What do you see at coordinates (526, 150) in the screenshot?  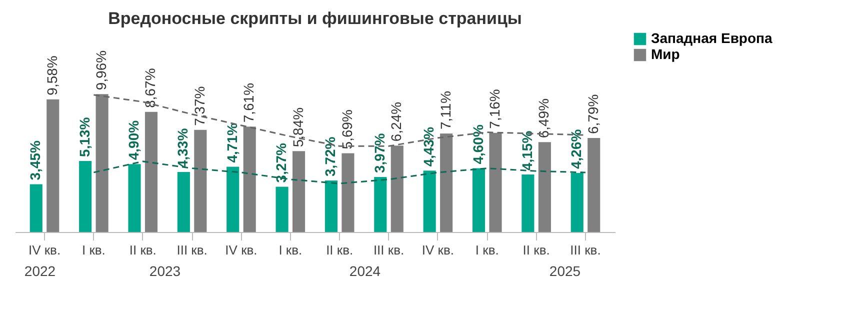 I see `data-label: 4,15%` at bounding box center [526, 150].